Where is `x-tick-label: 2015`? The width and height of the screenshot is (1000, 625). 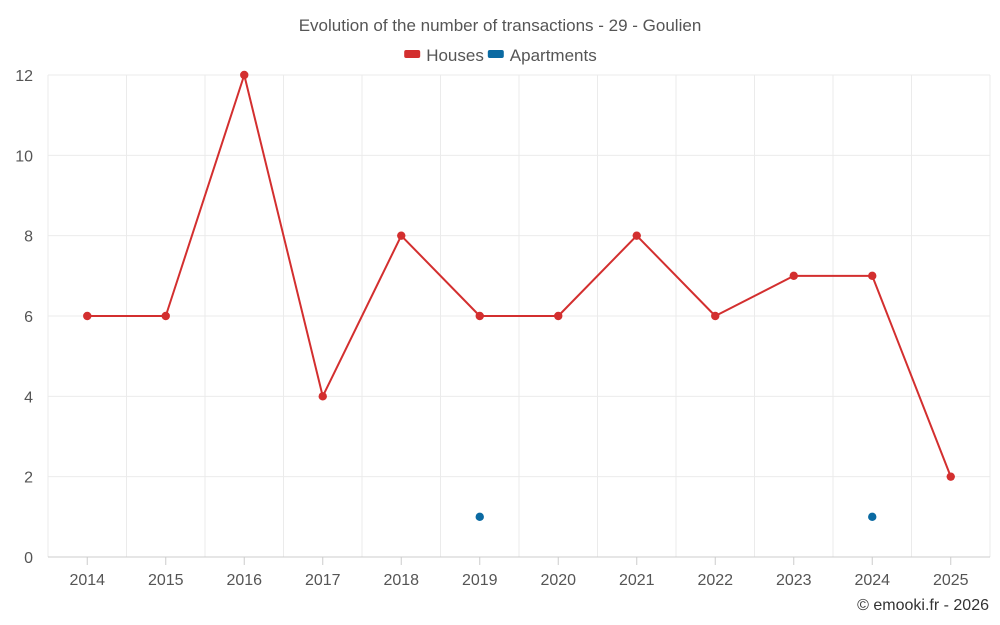 x-tick-label: 2015 is located at coordinates (166, 580).